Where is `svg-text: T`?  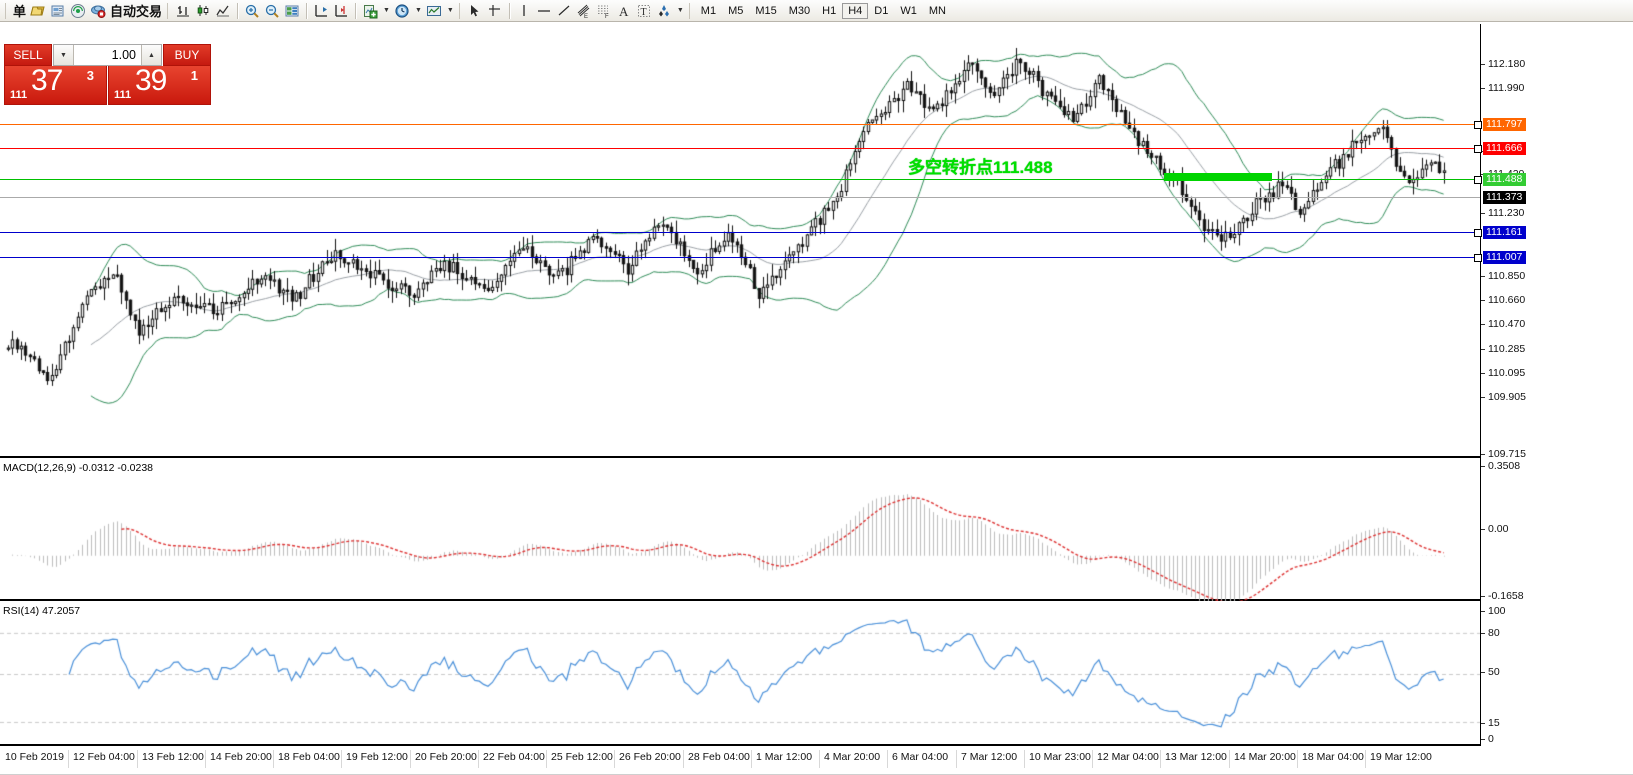 svg-text: T is located at coordinates (643, 12).